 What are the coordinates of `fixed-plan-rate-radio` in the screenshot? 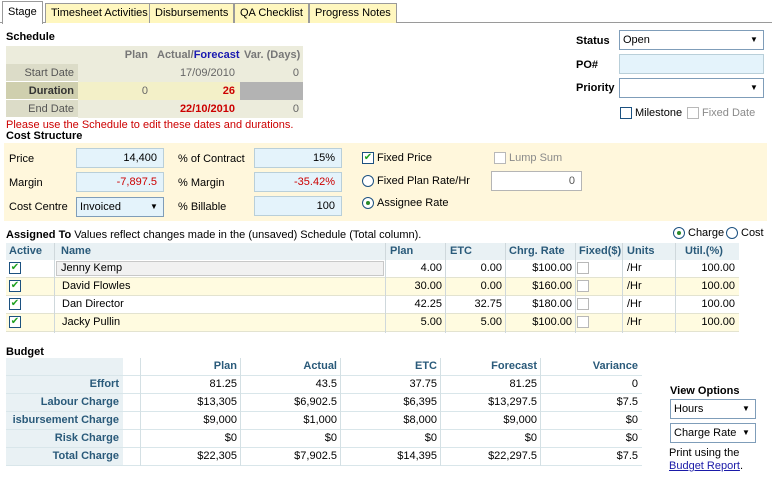 It's located at (368, 181).